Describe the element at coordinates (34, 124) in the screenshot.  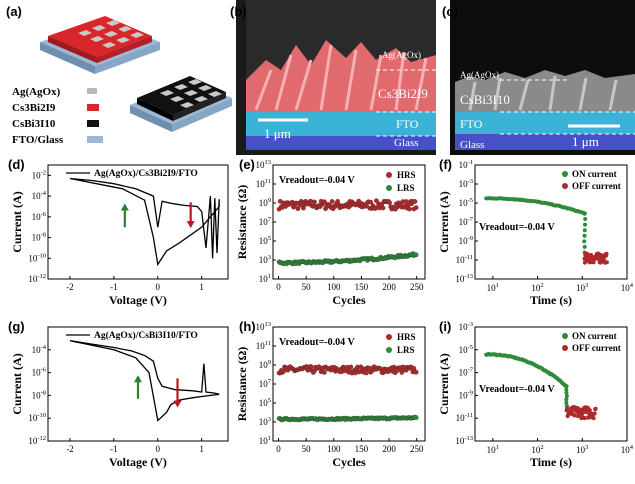
I see `legend-csbi3i10: CsBi3I10` at that location.